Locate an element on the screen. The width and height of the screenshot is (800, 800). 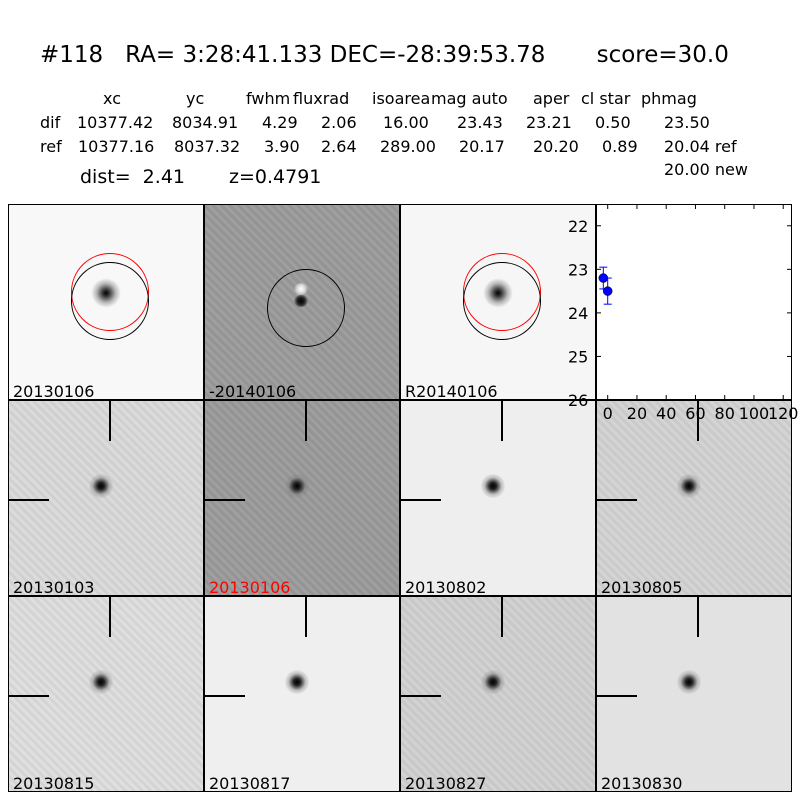
x-tick-label: 120 is located at coordinates (783, 413).